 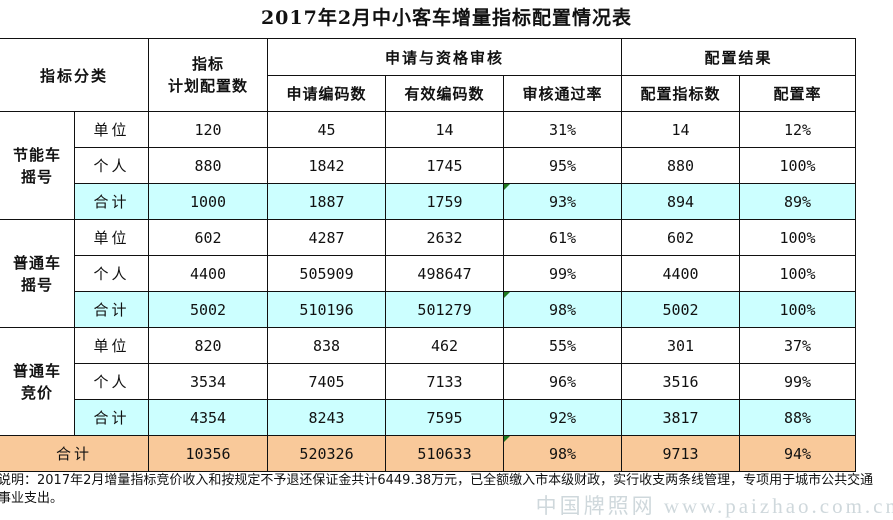 What do you see at coordinates (445, 93) in the screenshot?
I see `header-valid-codes: 有效编码数` at bounding box center [445, 93].